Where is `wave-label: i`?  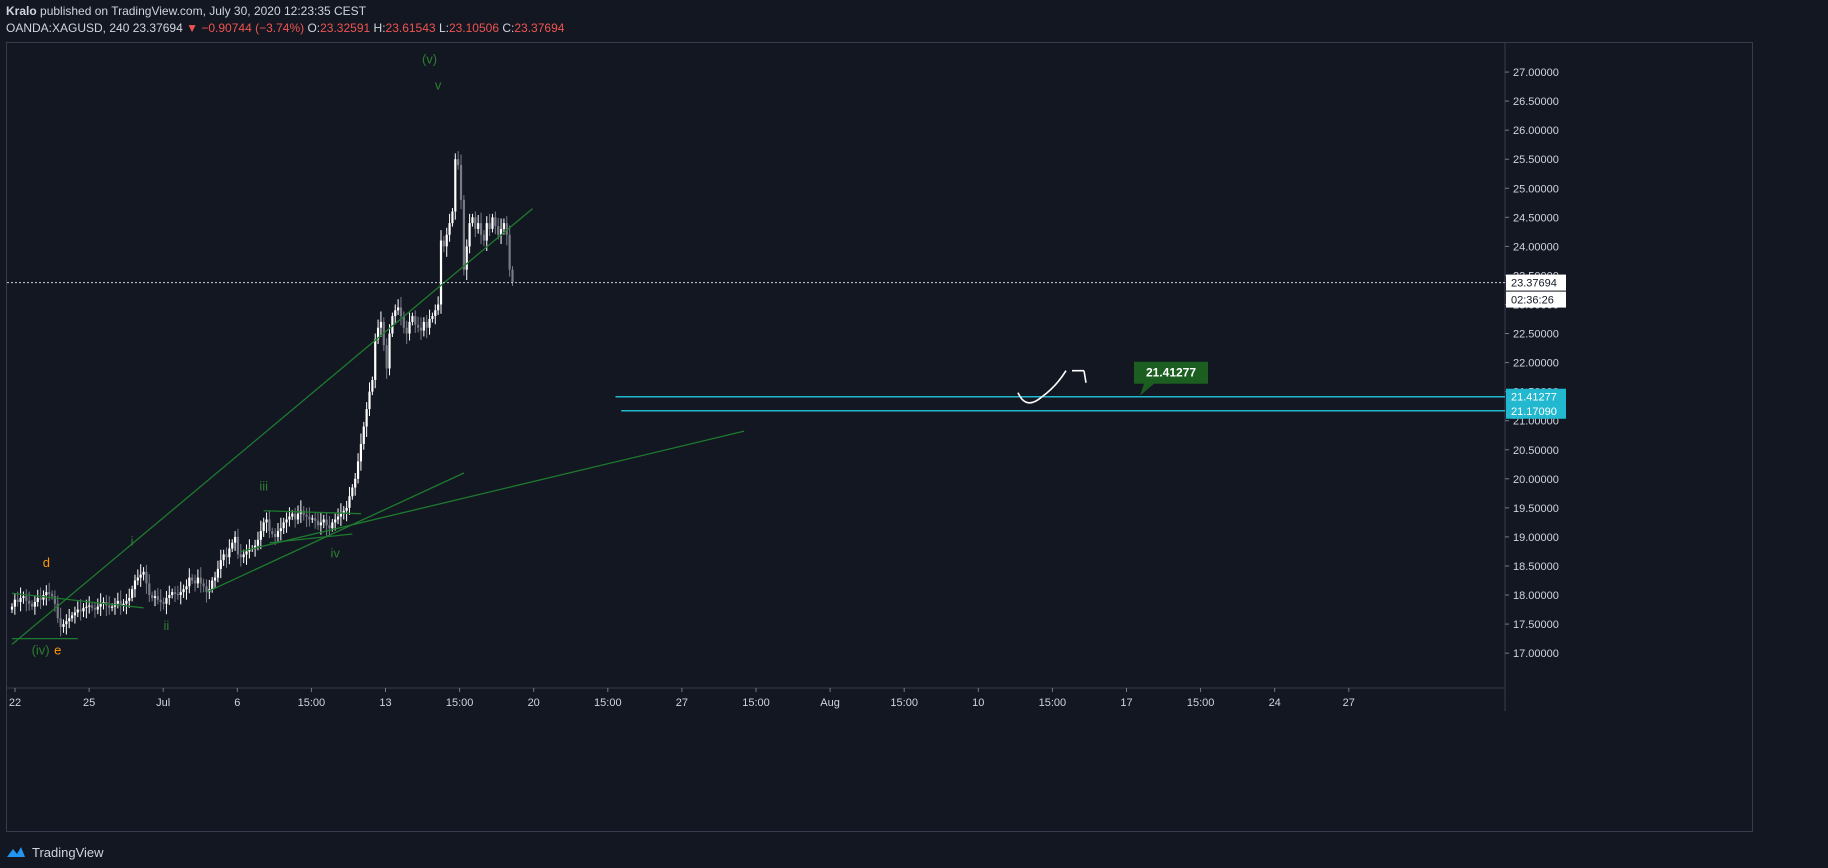 wave-label: i is located at coordinates (132, 541).